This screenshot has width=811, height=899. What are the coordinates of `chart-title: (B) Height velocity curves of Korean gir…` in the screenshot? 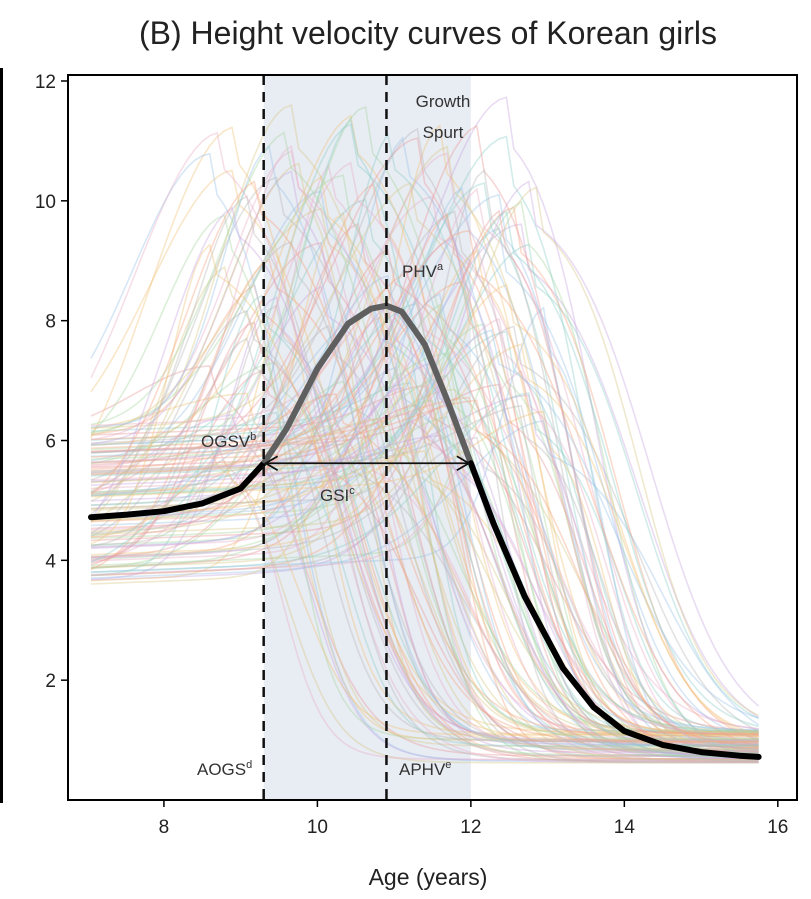 It's located at (428, 33).